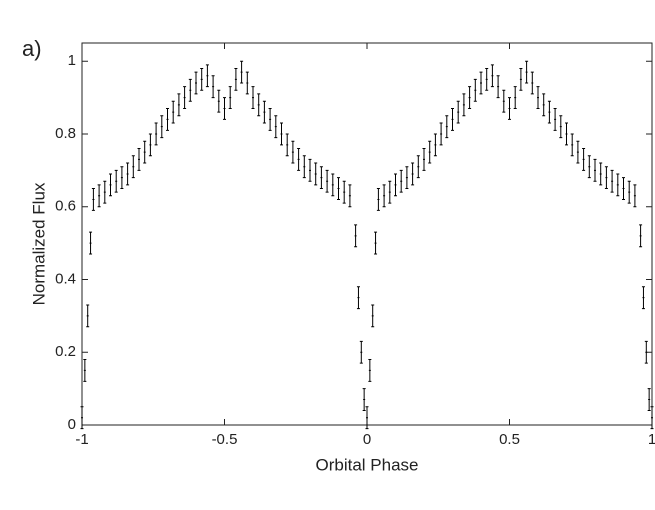 This screenshot has width=655, height=510. What do you see at coordinates (38, 243) in the screenshot?
I see `y-axis-label: Normalized Flux` at bounding box center [38, 243].